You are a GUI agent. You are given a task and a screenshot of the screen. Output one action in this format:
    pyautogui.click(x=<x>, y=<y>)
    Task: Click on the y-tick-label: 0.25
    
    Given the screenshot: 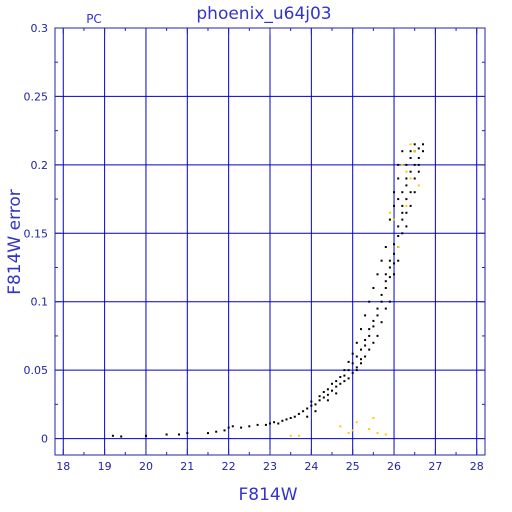 What is the action you would take?
    pyautogui.click(x=36, y=96)
    